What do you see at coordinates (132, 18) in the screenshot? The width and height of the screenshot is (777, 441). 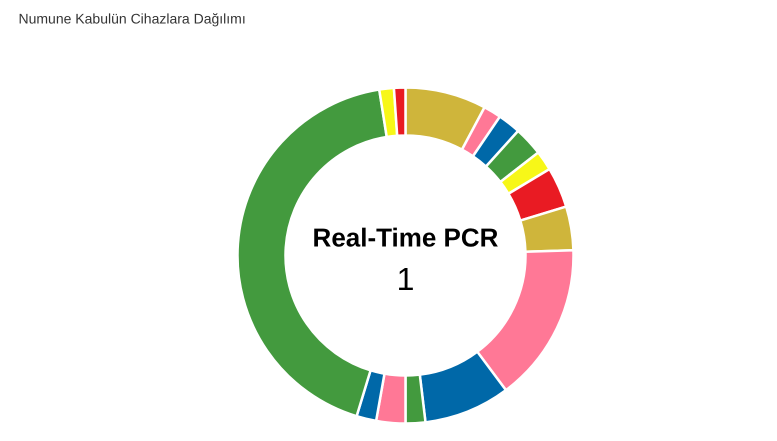 I see `chart-title: Numune Kabulün Cihazlara Dağılımı` at bounding box center [132, 18].